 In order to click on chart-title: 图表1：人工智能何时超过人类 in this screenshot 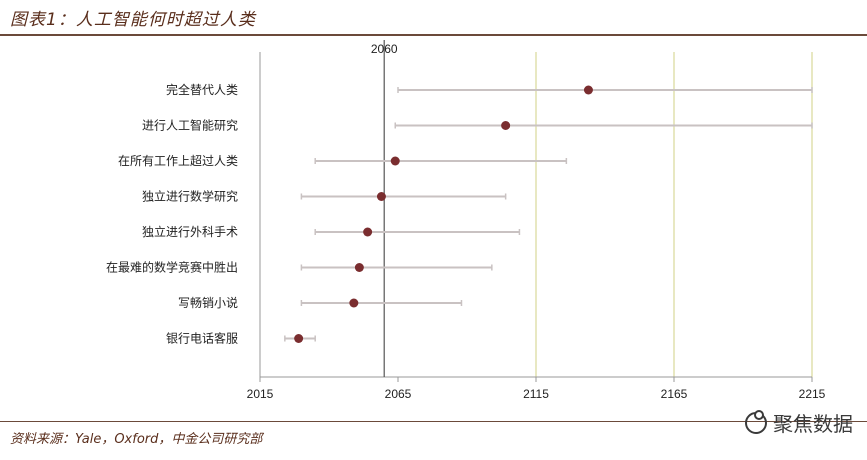, I will do `click(133, 20)`.